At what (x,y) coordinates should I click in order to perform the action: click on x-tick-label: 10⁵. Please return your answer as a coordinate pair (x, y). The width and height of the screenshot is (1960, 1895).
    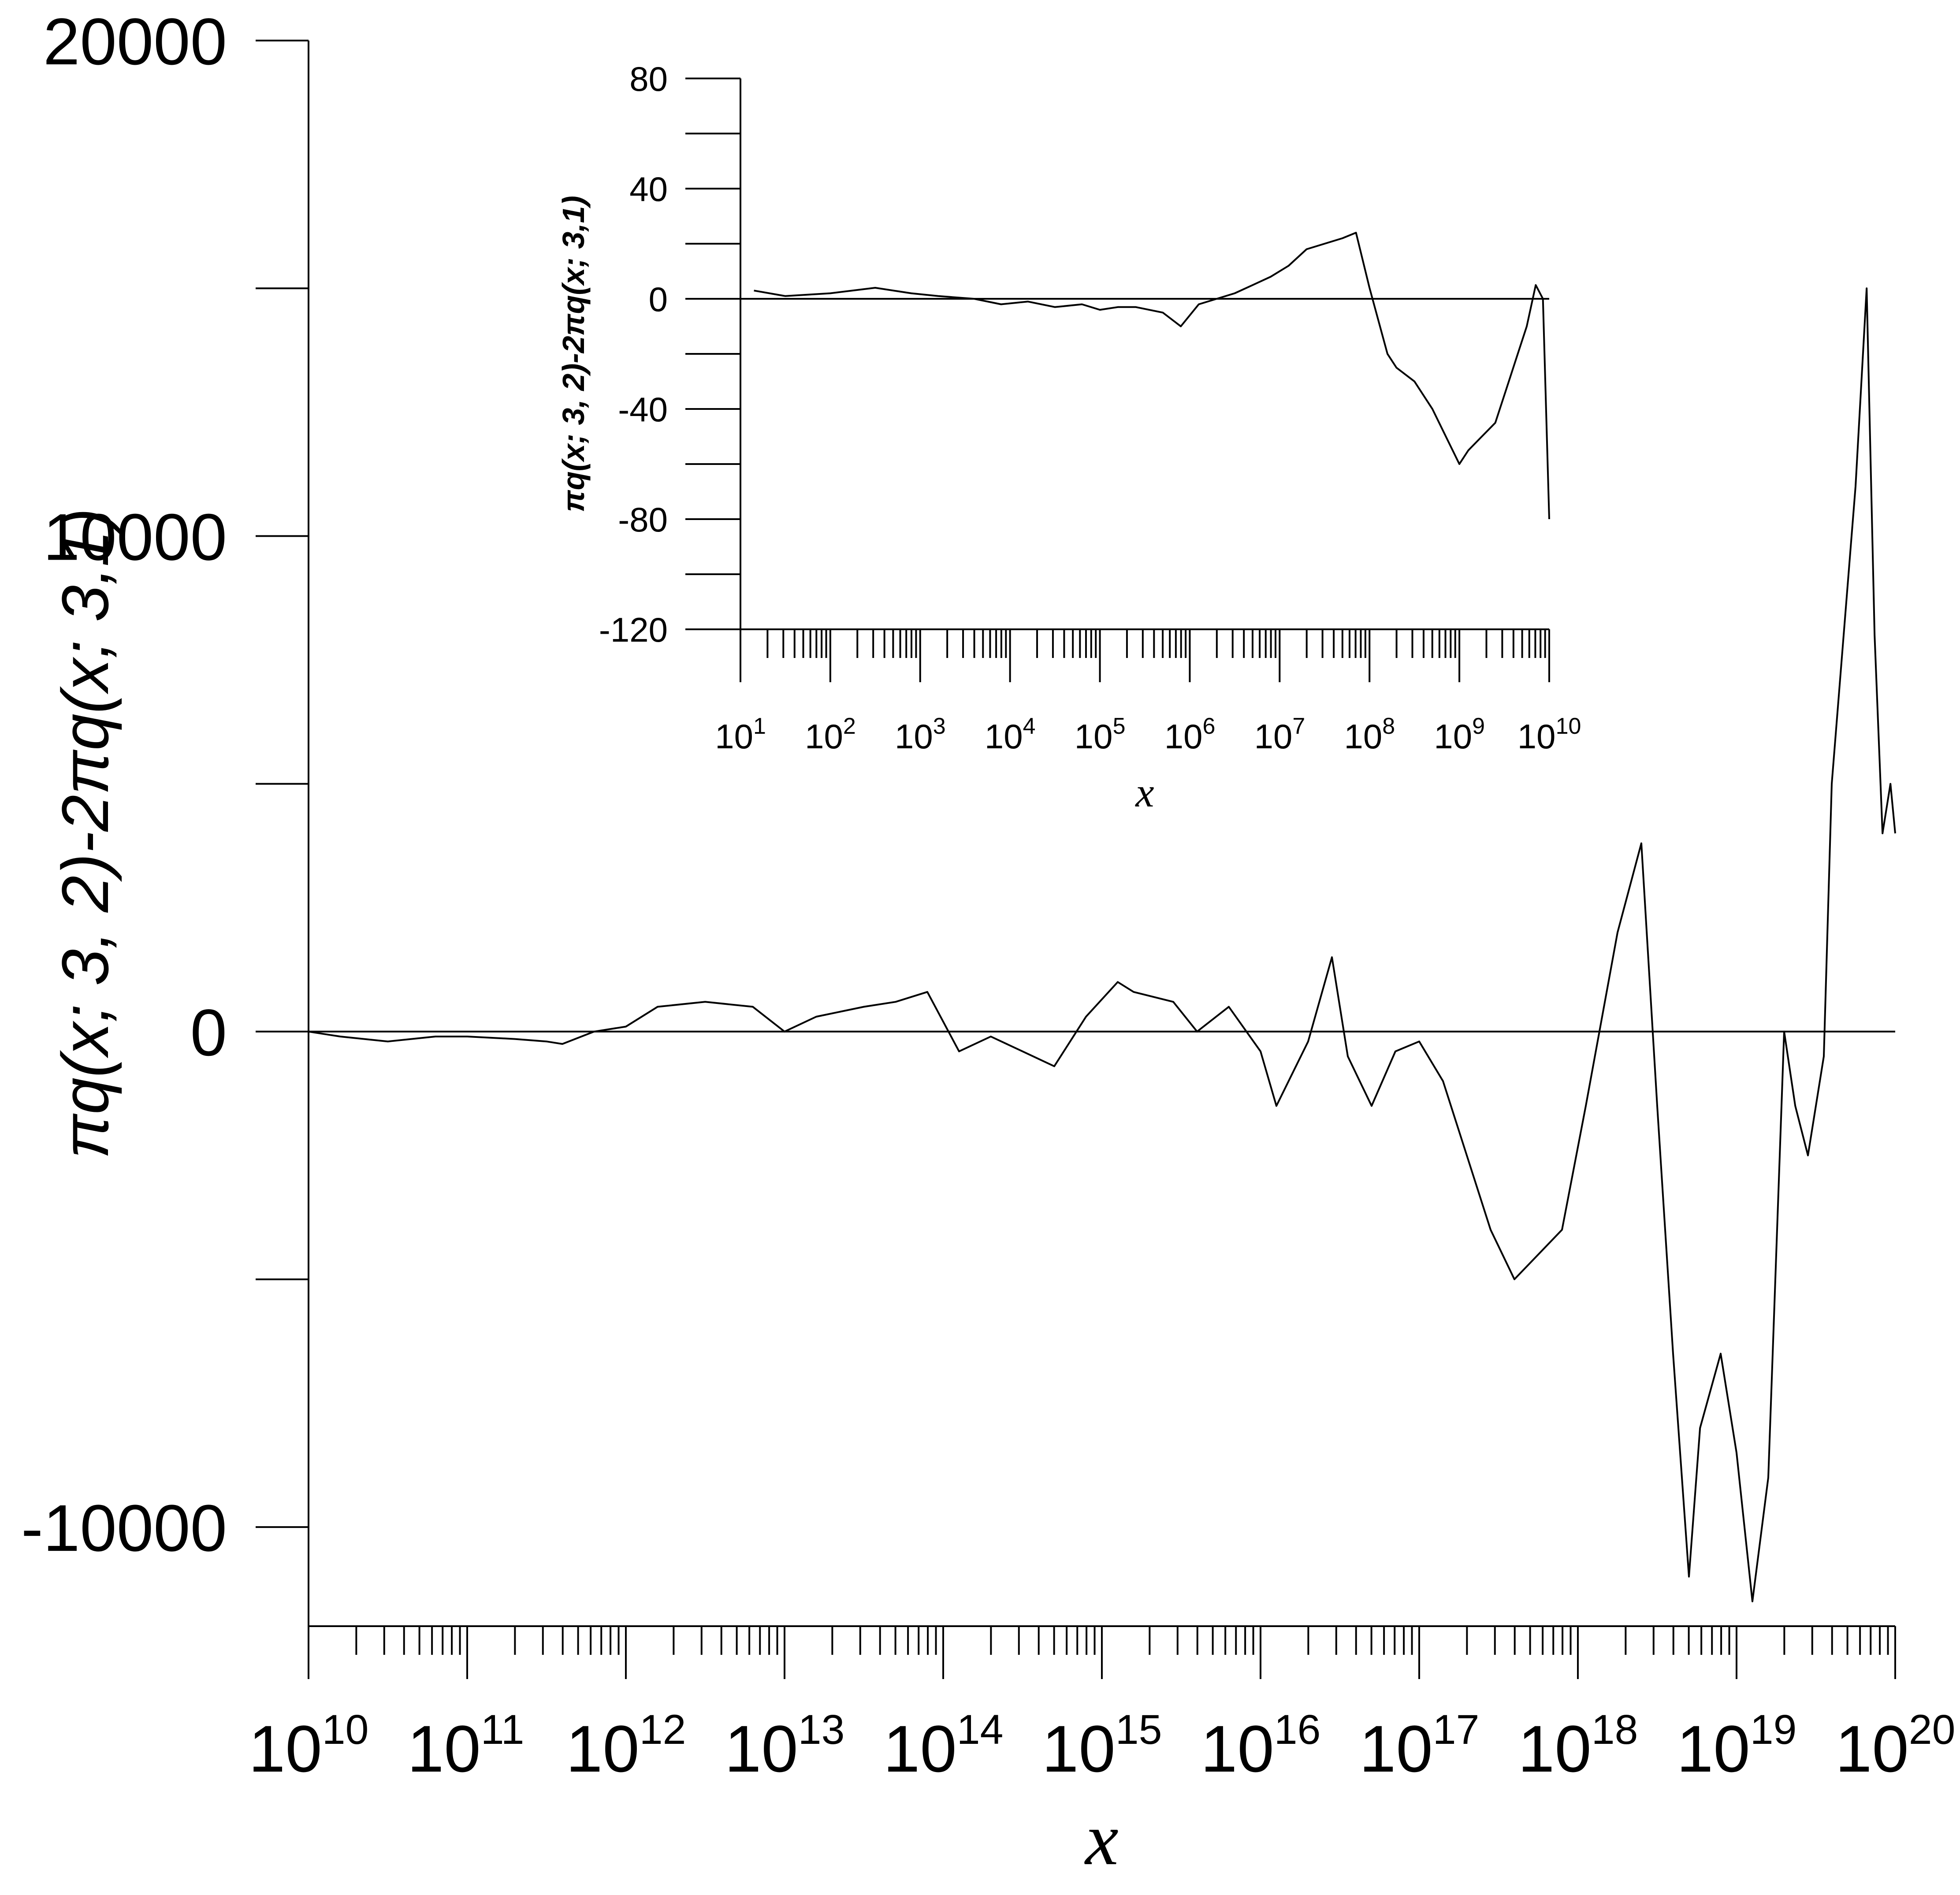
    Looking at the image, I should click on (1100, 734).